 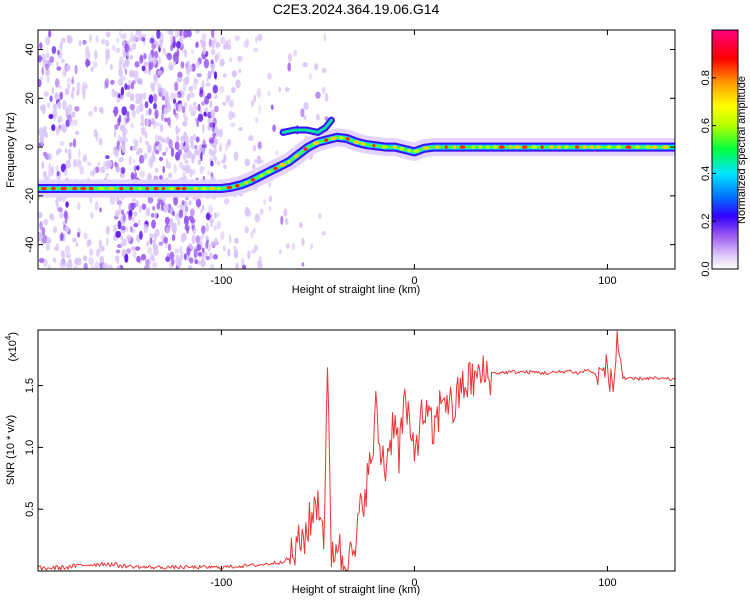 What do you see at coordinates (307, 126) in the screenshot?
I see `ridge-branch-core` at bounding box center [307, 126].